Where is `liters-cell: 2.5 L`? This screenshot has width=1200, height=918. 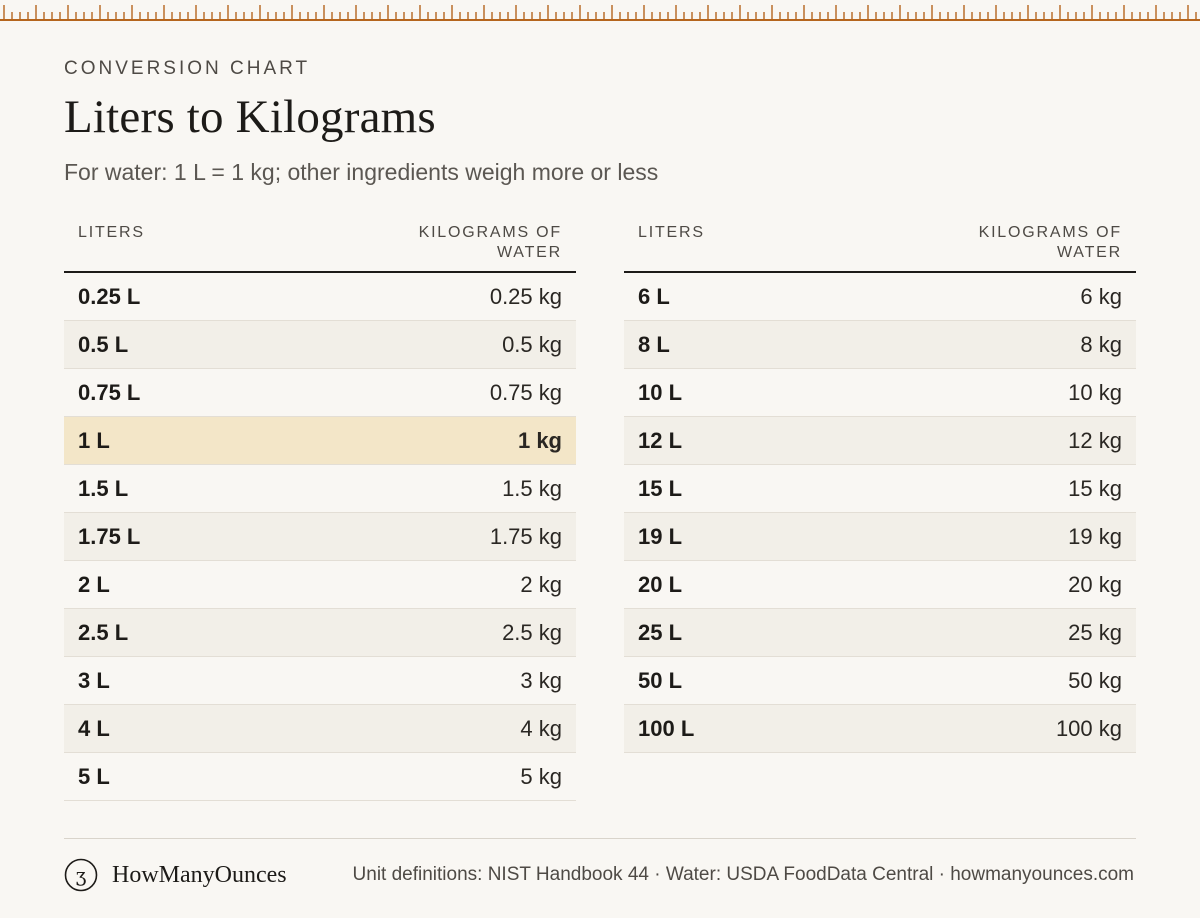
liters-cell: 2.5 L is located at coordinates (103, 632).